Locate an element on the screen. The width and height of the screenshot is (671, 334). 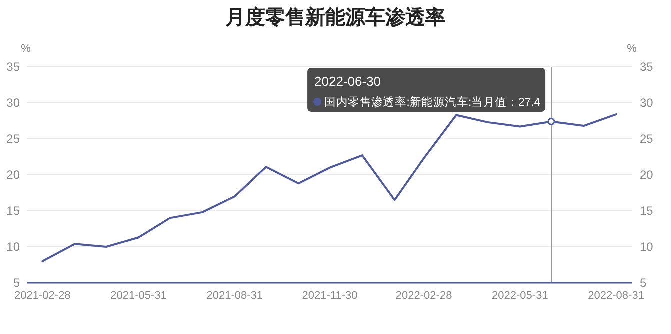
y-tick-label: 20 is located at coordinates (13, 175).